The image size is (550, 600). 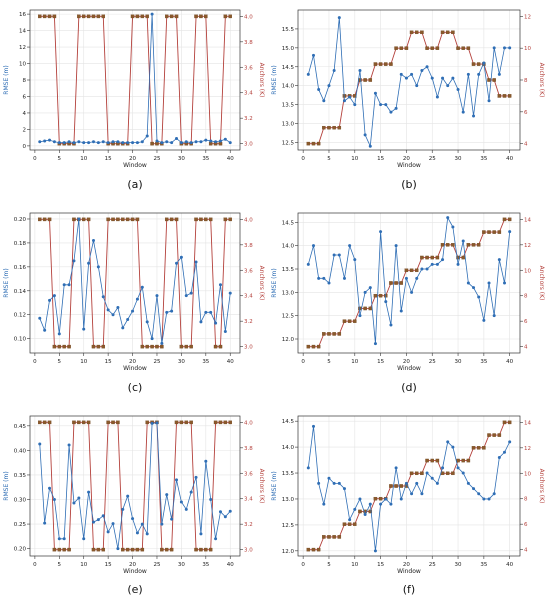 What do you see at coordinates (432, 159) in the screenshot?
I see `x-tick-label: 25` at bounding box center [432, 159].